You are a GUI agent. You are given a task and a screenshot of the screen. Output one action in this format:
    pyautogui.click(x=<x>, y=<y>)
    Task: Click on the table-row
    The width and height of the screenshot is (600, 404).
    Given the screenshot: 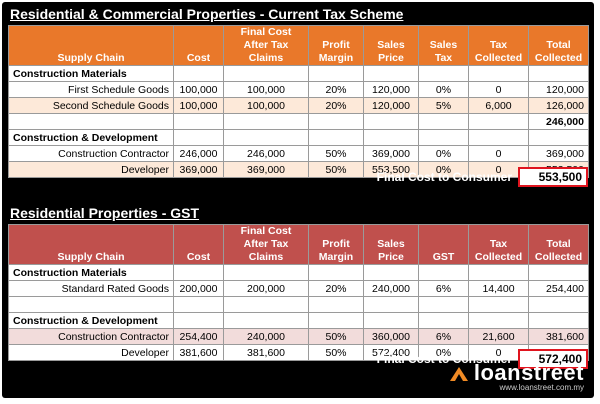 What is the action you would take?
    pyautogui.click(x=298, y=304)
    